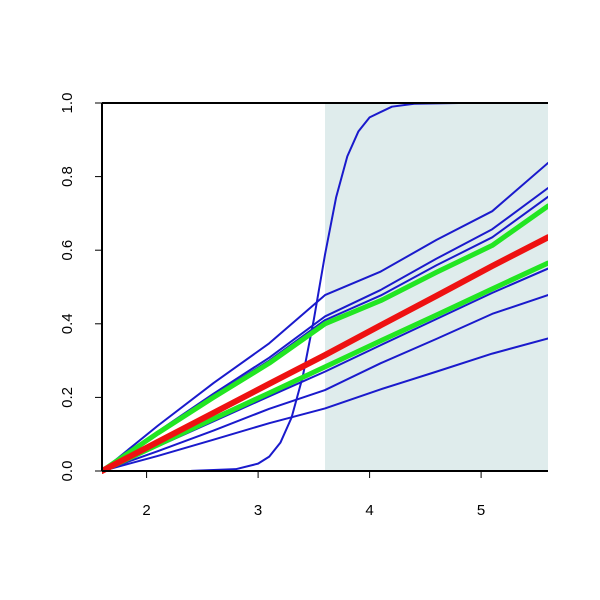  I want to click on y-tick-label: 1.0, so click(67, 103).